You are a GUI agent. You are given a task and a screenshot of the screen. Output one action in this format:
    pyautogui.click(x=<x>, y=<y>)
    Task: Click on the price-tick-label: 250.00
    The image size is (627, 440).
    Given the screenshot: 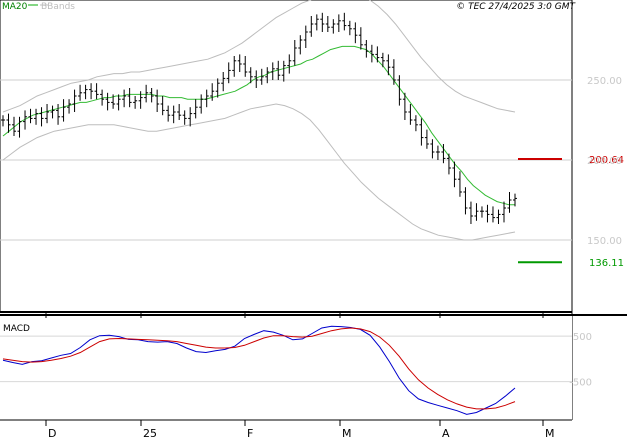 What is the action you would take?
    pyautogui.click(x=604, y=81)
    